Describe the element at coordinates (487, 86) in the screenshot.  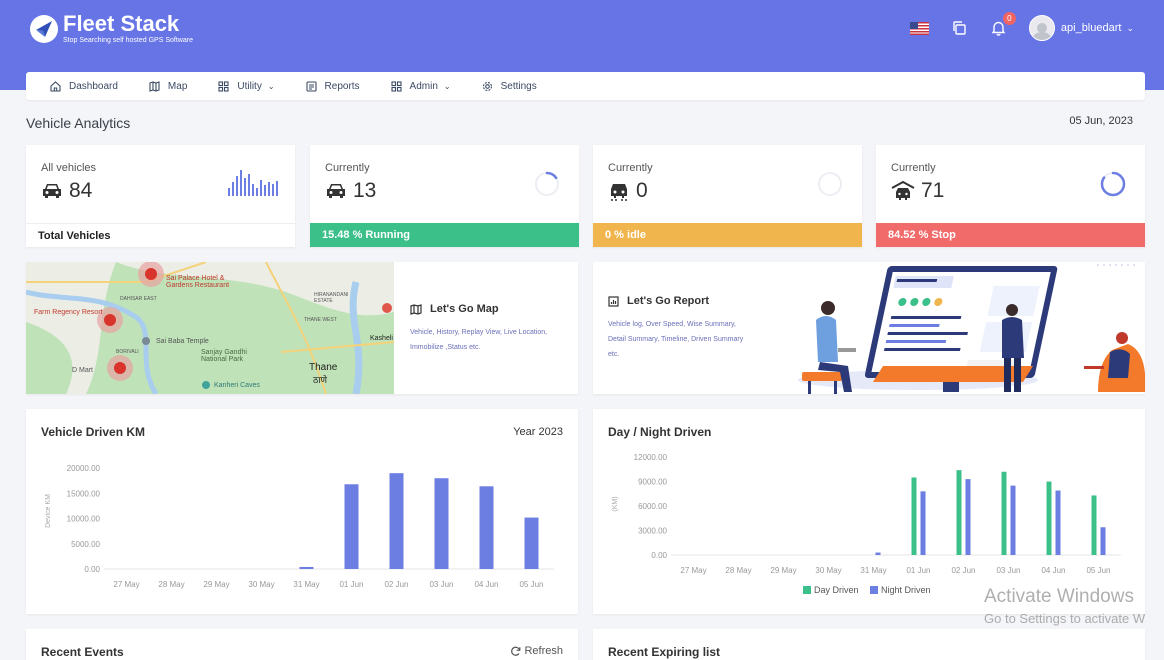
I see `gear-icon` at that location.